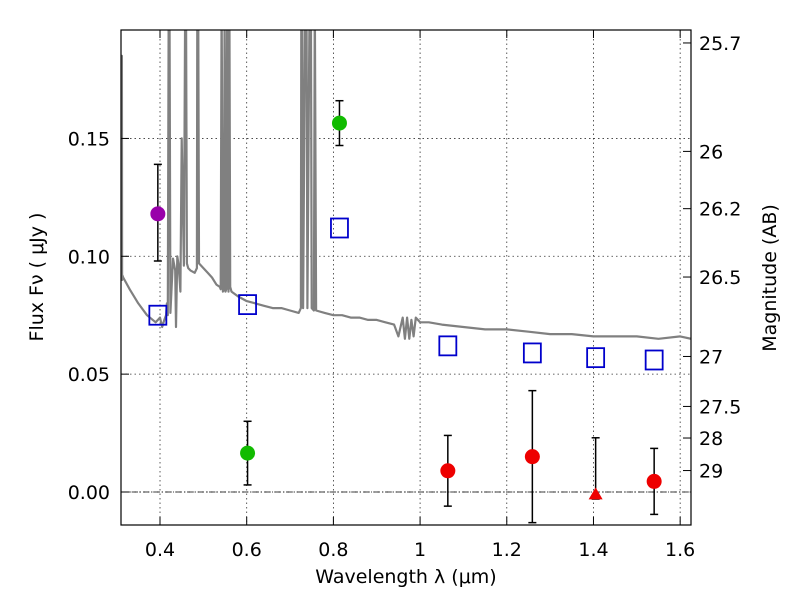 Image resolution: width=800 pixels, height=600 pixels. I want to click on right-magnitude-ticks: 25.7 26 26.2 26.5 27 27.5 28 29, so click(712, 258).